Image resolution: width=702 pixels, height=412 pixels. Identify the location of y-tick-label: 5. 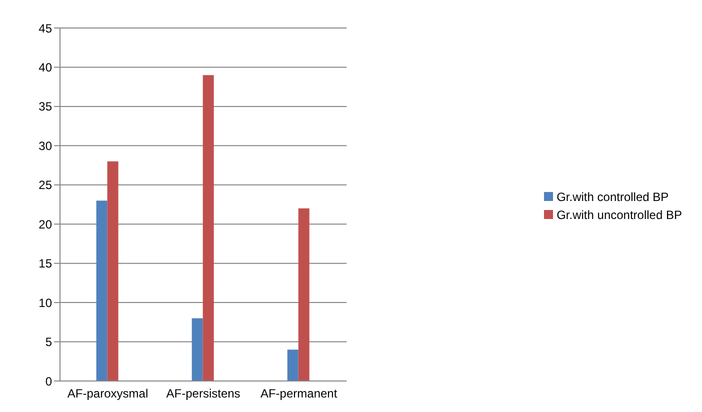
(48, 342).